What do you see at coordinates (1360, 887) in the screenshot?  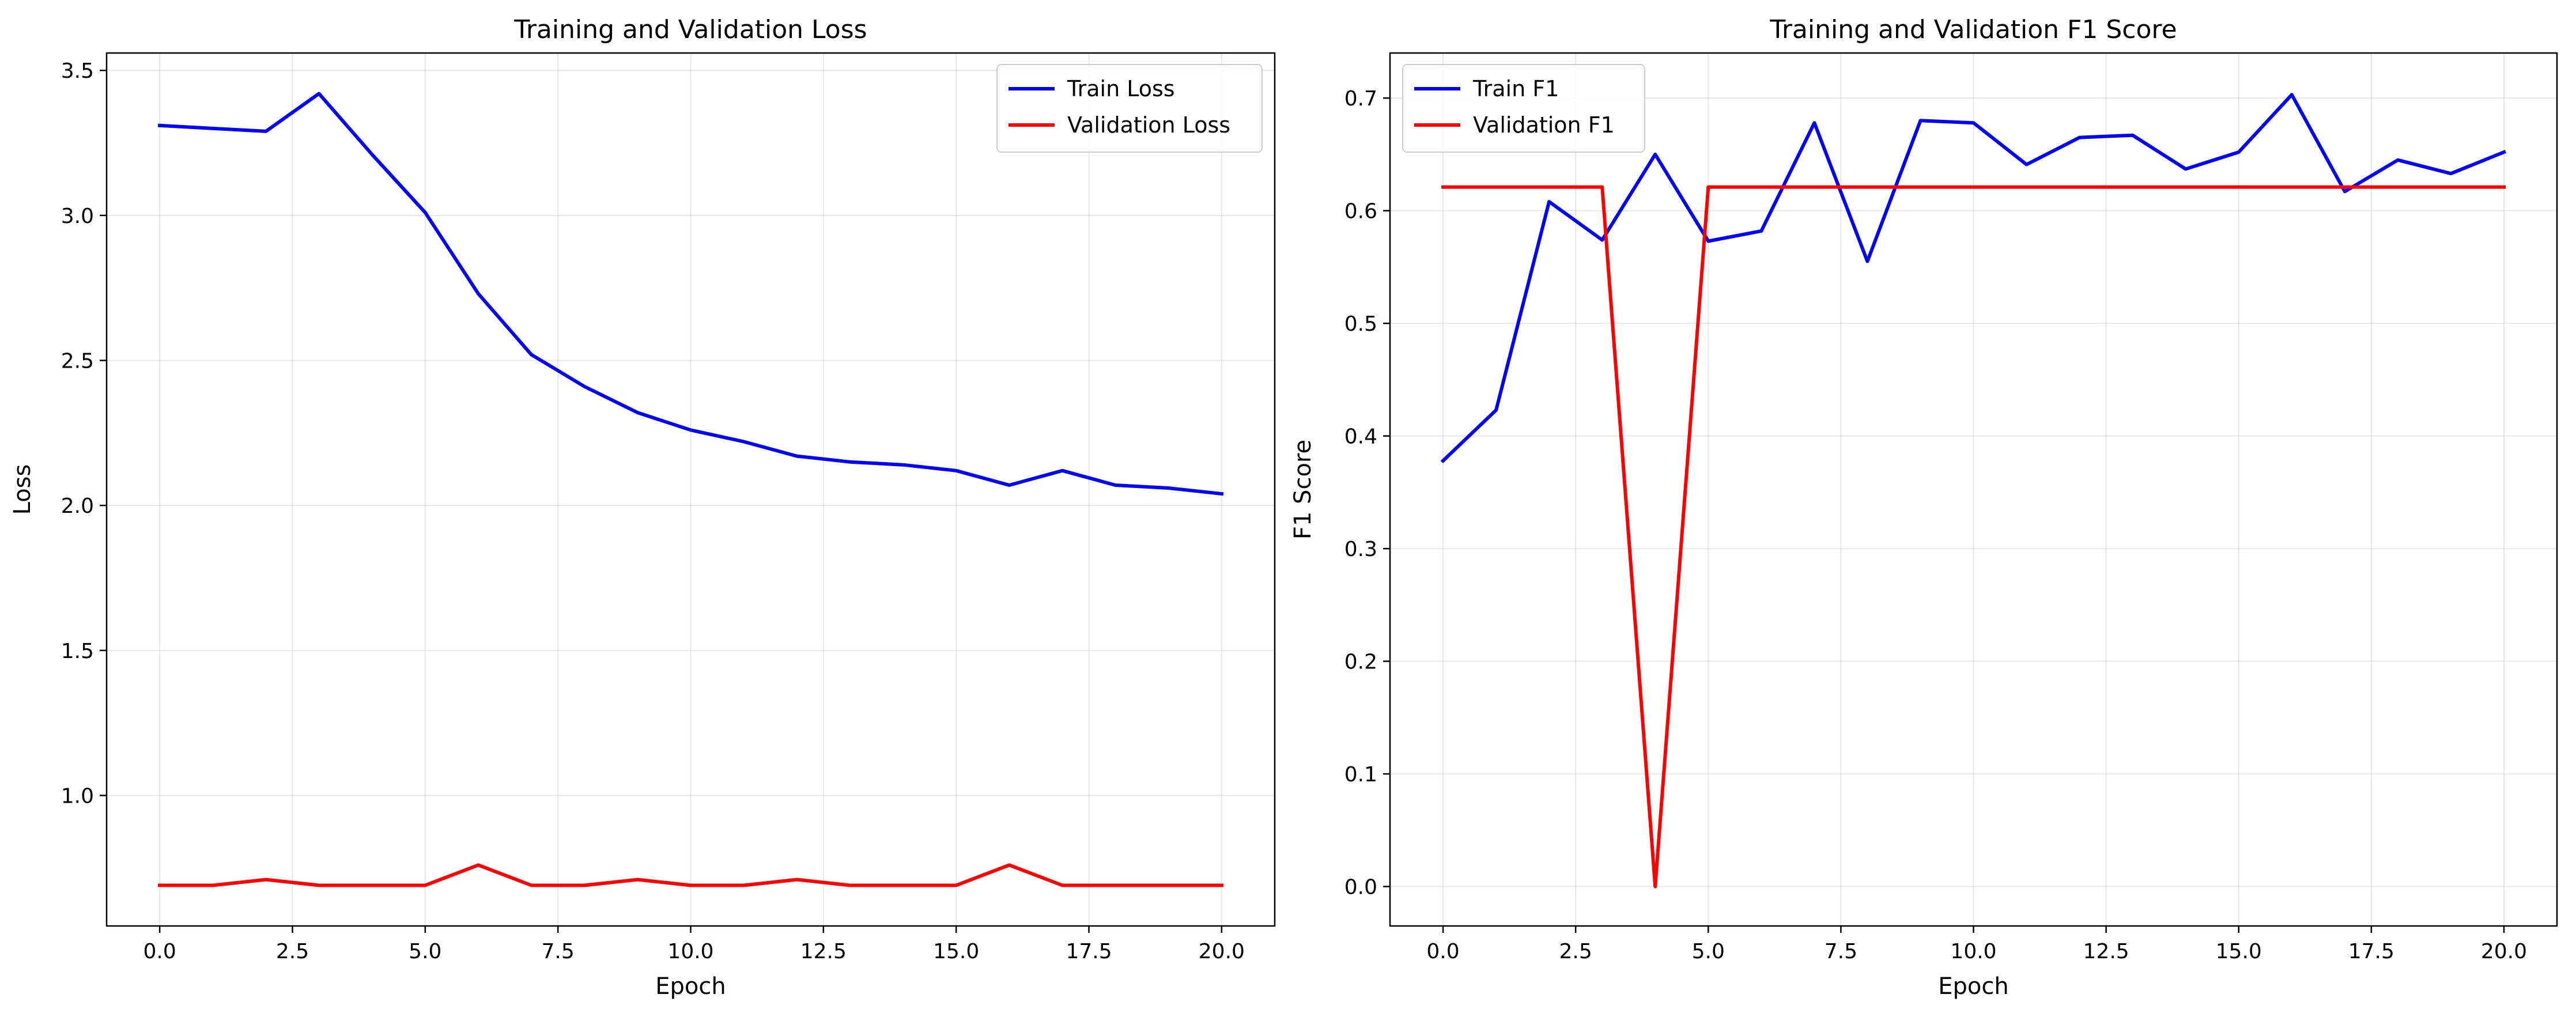 I see `y-tick-label: 0.0` at bounding box center [1360, 887].